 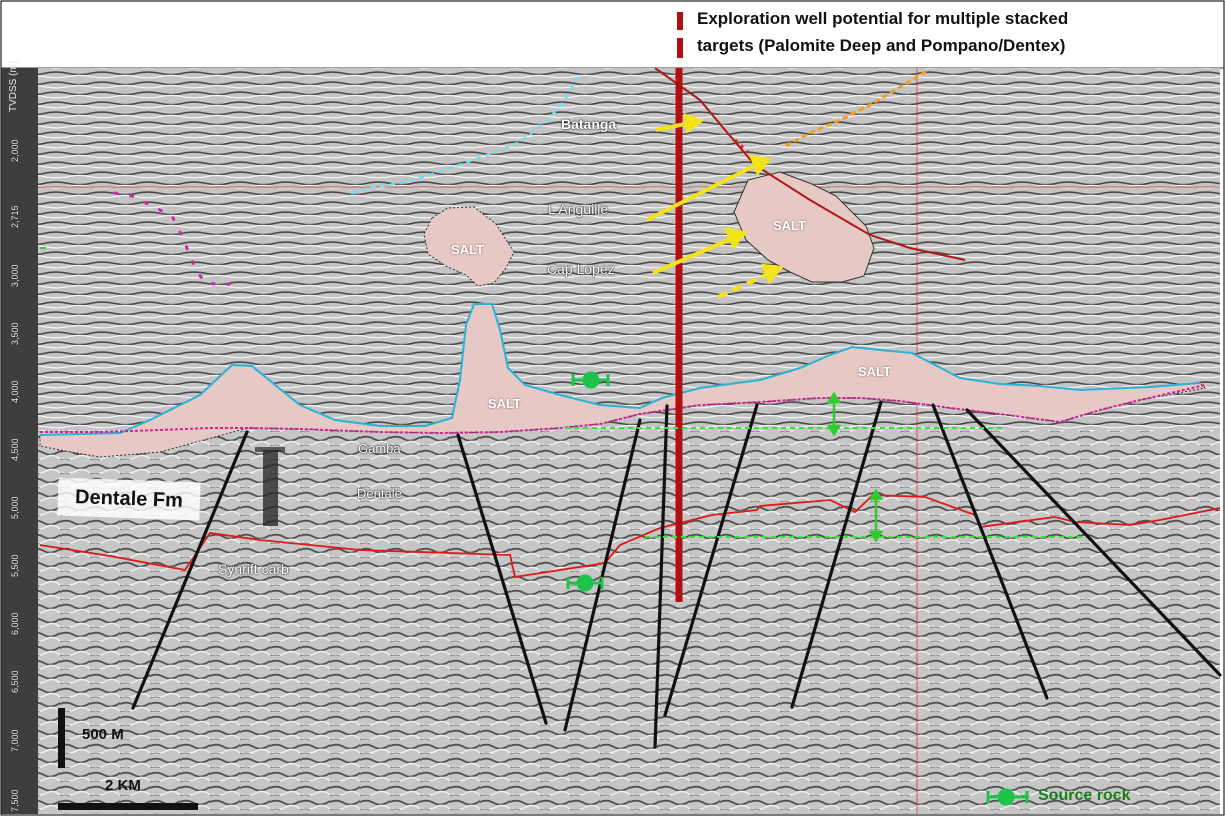 What do you see at coordinates (15, 275) in the screenshot?
I see `axis-tick: 3,000` at bounding box center [15, 275].